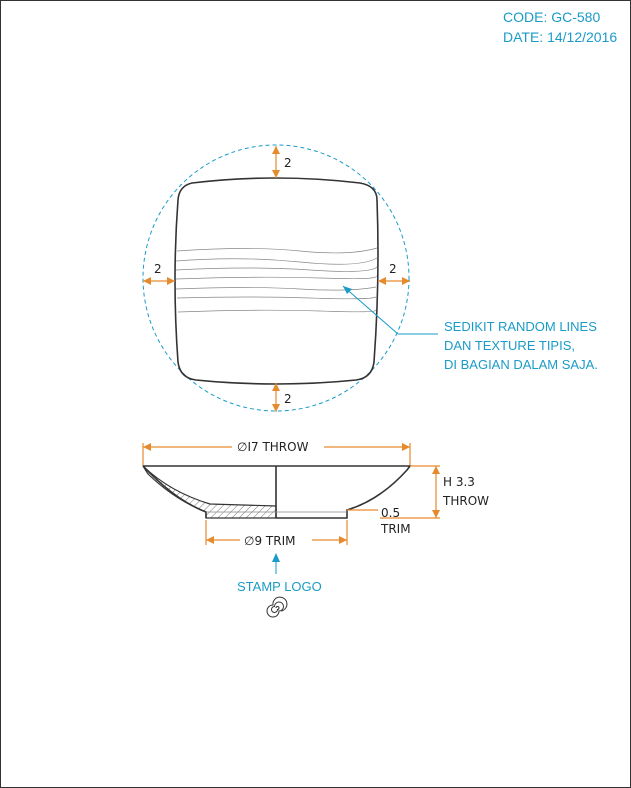  What do you see at coordinates (520, 326) in the screenshot?
I see `texture-note-line-1: SEDIKIT RANDOM LINES` at bounding box center [520, 326].